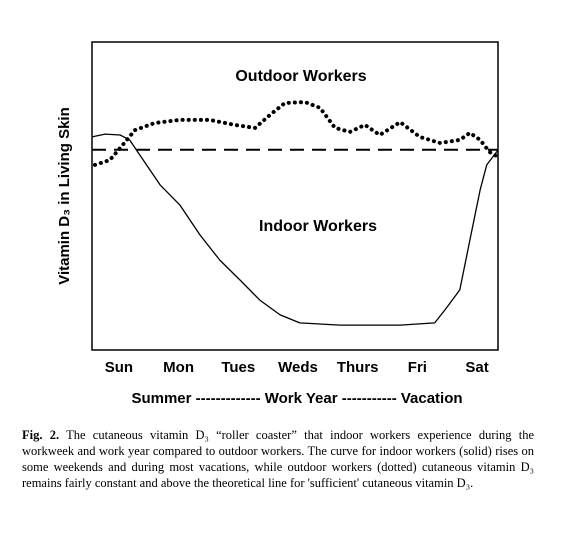 This screenshot has height=536, width=576. What do you see at coordinates (238, 367) in the screenshot?
I see `x-tick-label: Tues` at bounding box center [238, 367].